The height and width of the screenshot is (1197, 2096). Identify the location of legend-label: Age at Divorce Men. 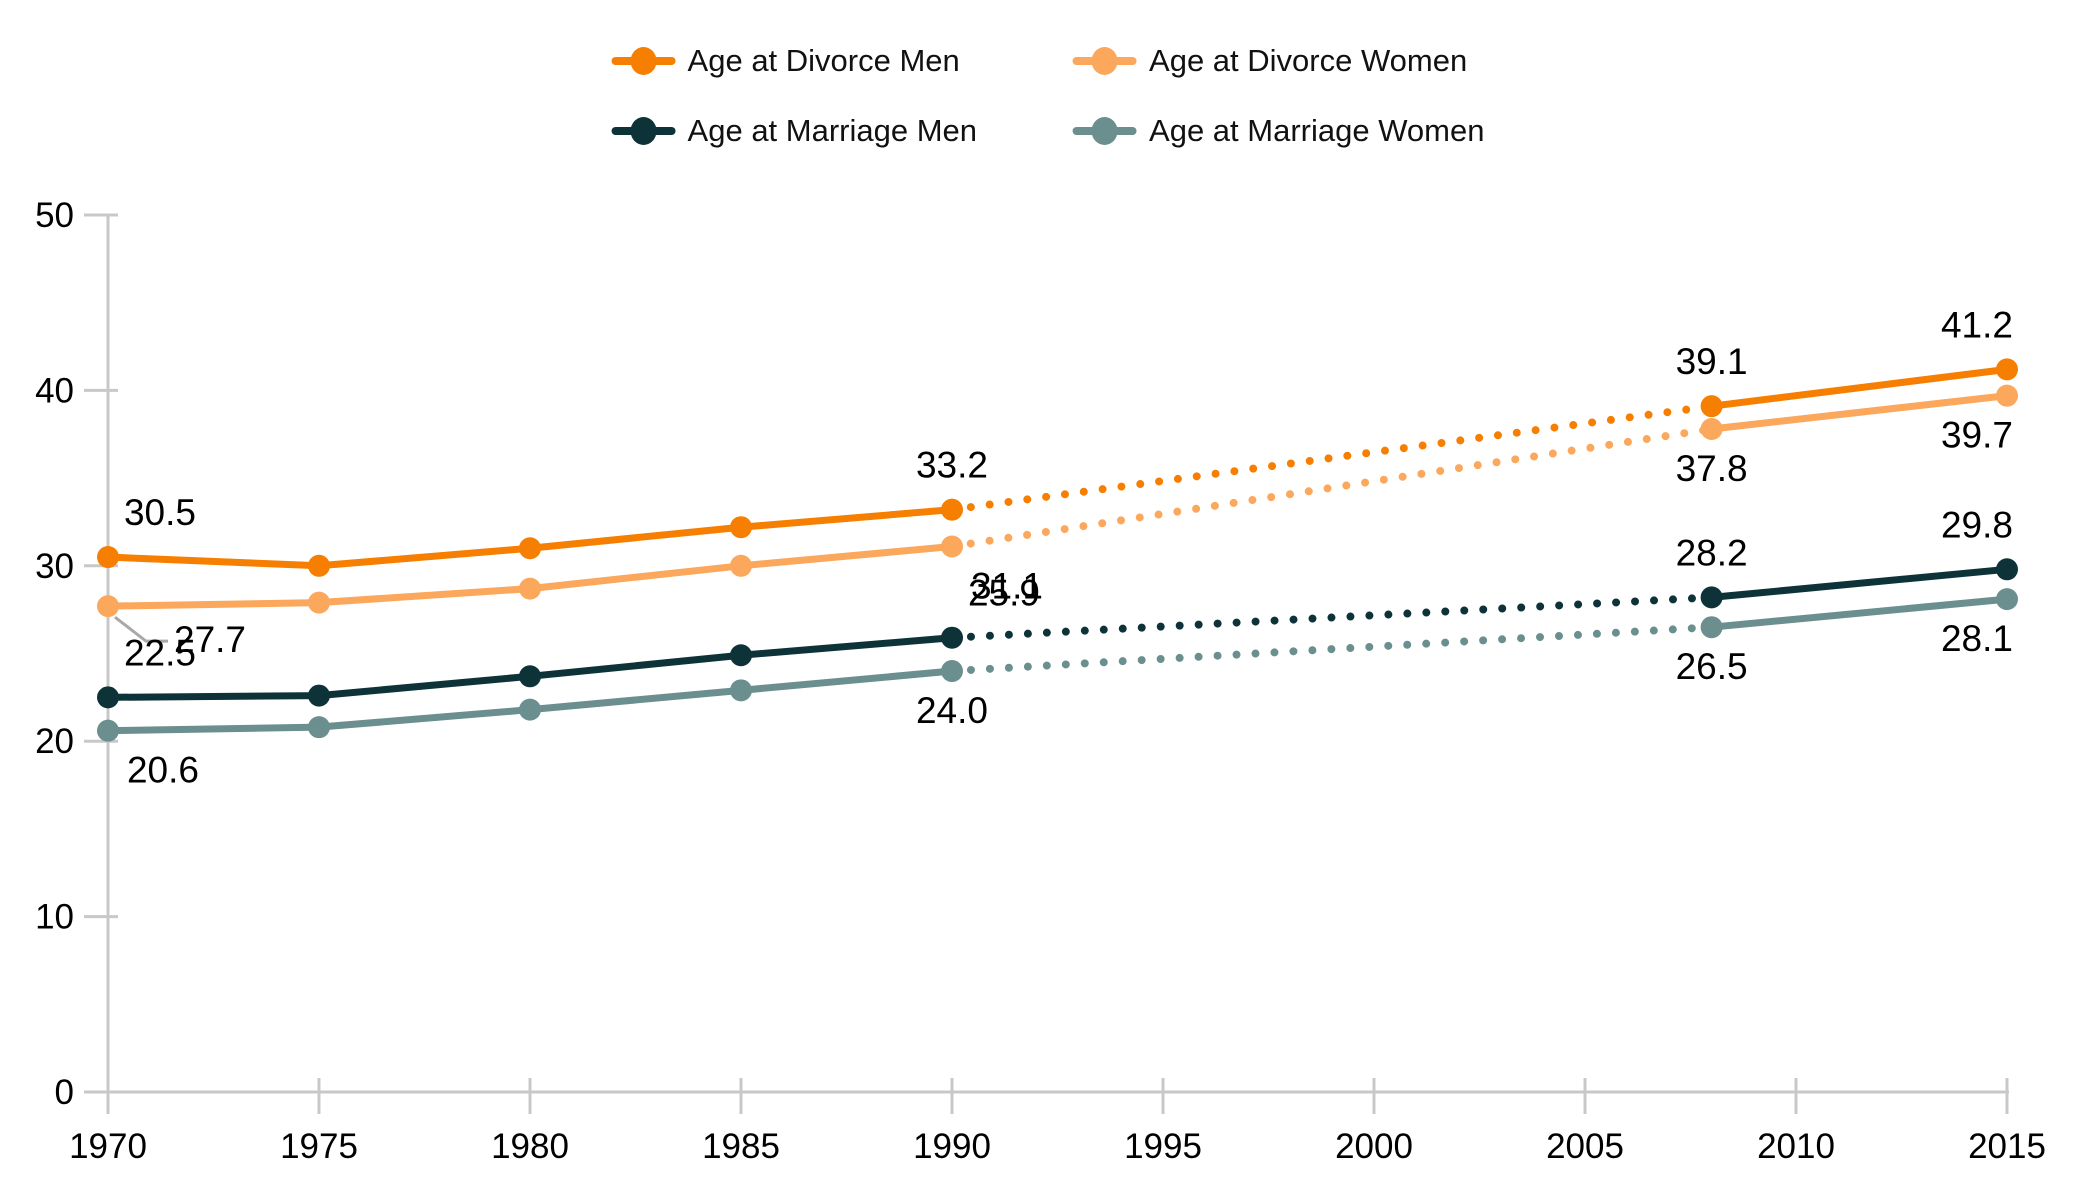
(823, 60).